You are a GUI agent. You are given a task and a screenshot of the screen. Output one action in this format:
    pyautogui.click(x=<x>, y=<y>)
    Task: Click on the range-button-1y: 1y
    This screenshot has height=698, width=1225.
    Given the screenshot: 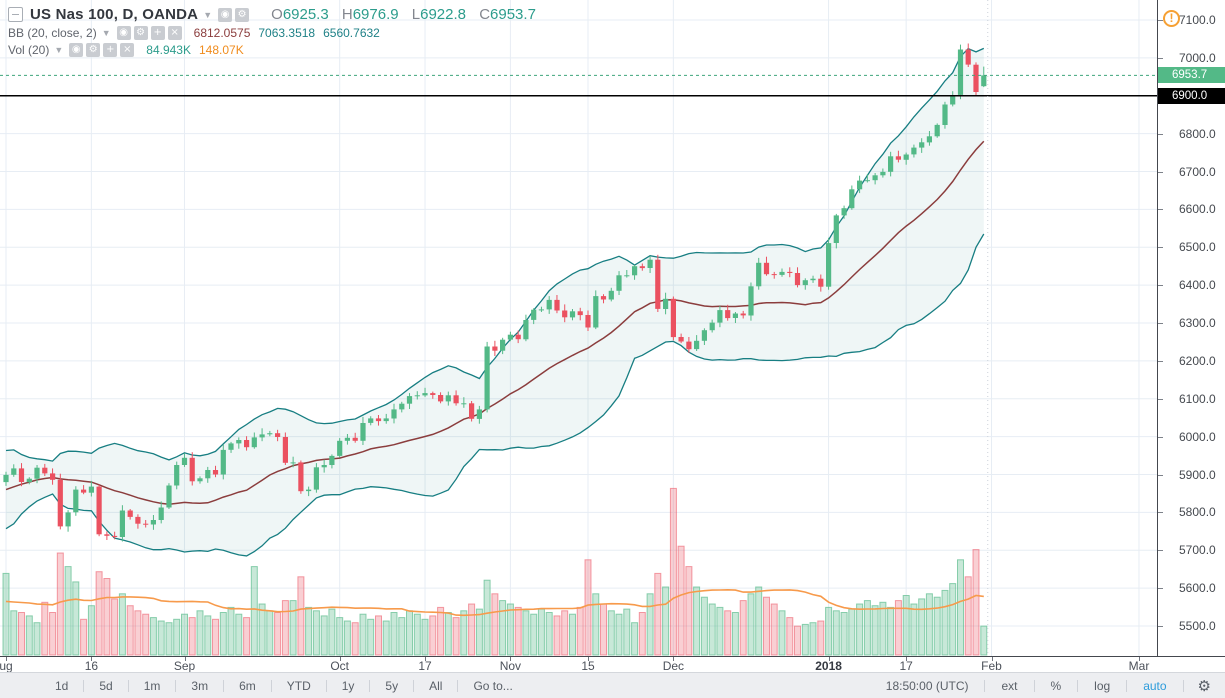 What is the action you would take?
    pyautogui.click(x=348, y=685)
    